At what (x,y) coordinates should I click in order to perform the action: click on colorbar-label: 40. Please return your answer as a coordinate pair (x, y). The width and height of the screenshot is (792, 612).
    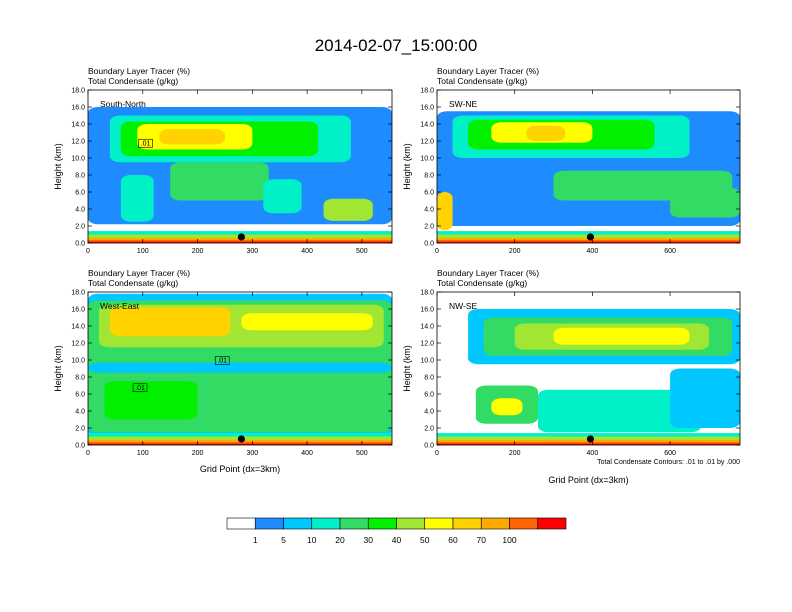
    Looking at the image, I should click on (397, 540).